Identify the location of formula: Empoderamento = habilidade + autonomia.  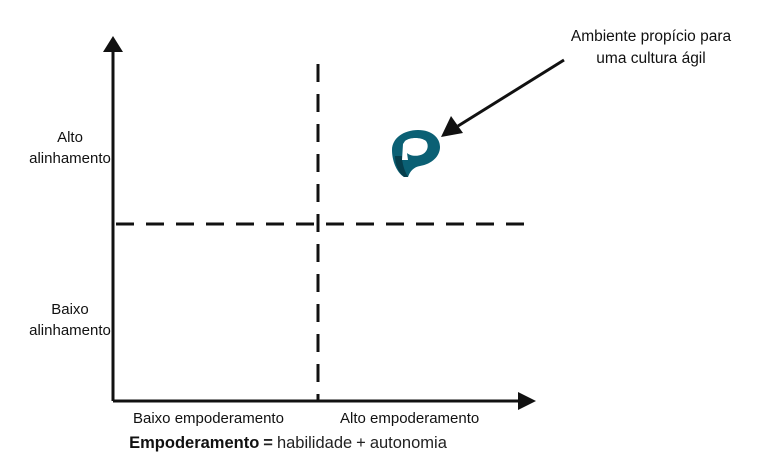
(288, 443).